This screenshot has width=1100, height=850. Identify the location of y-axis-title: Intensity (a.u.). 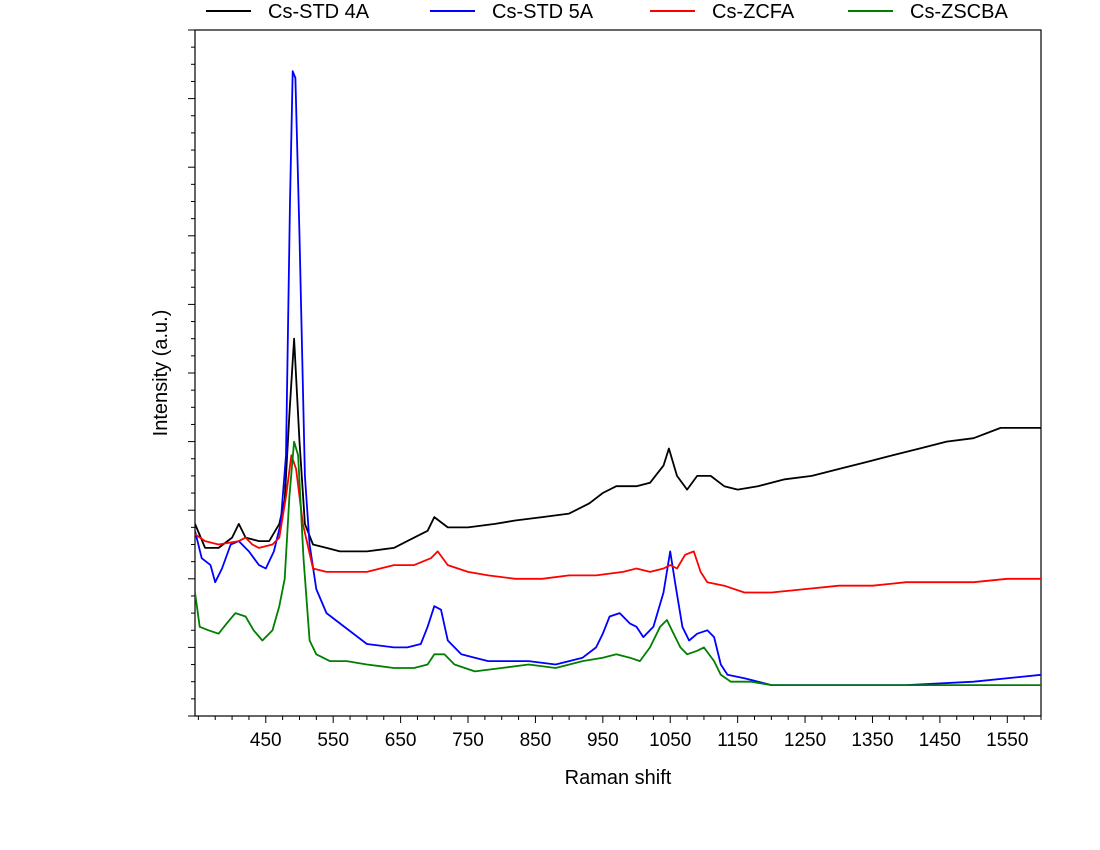
(161, 373).